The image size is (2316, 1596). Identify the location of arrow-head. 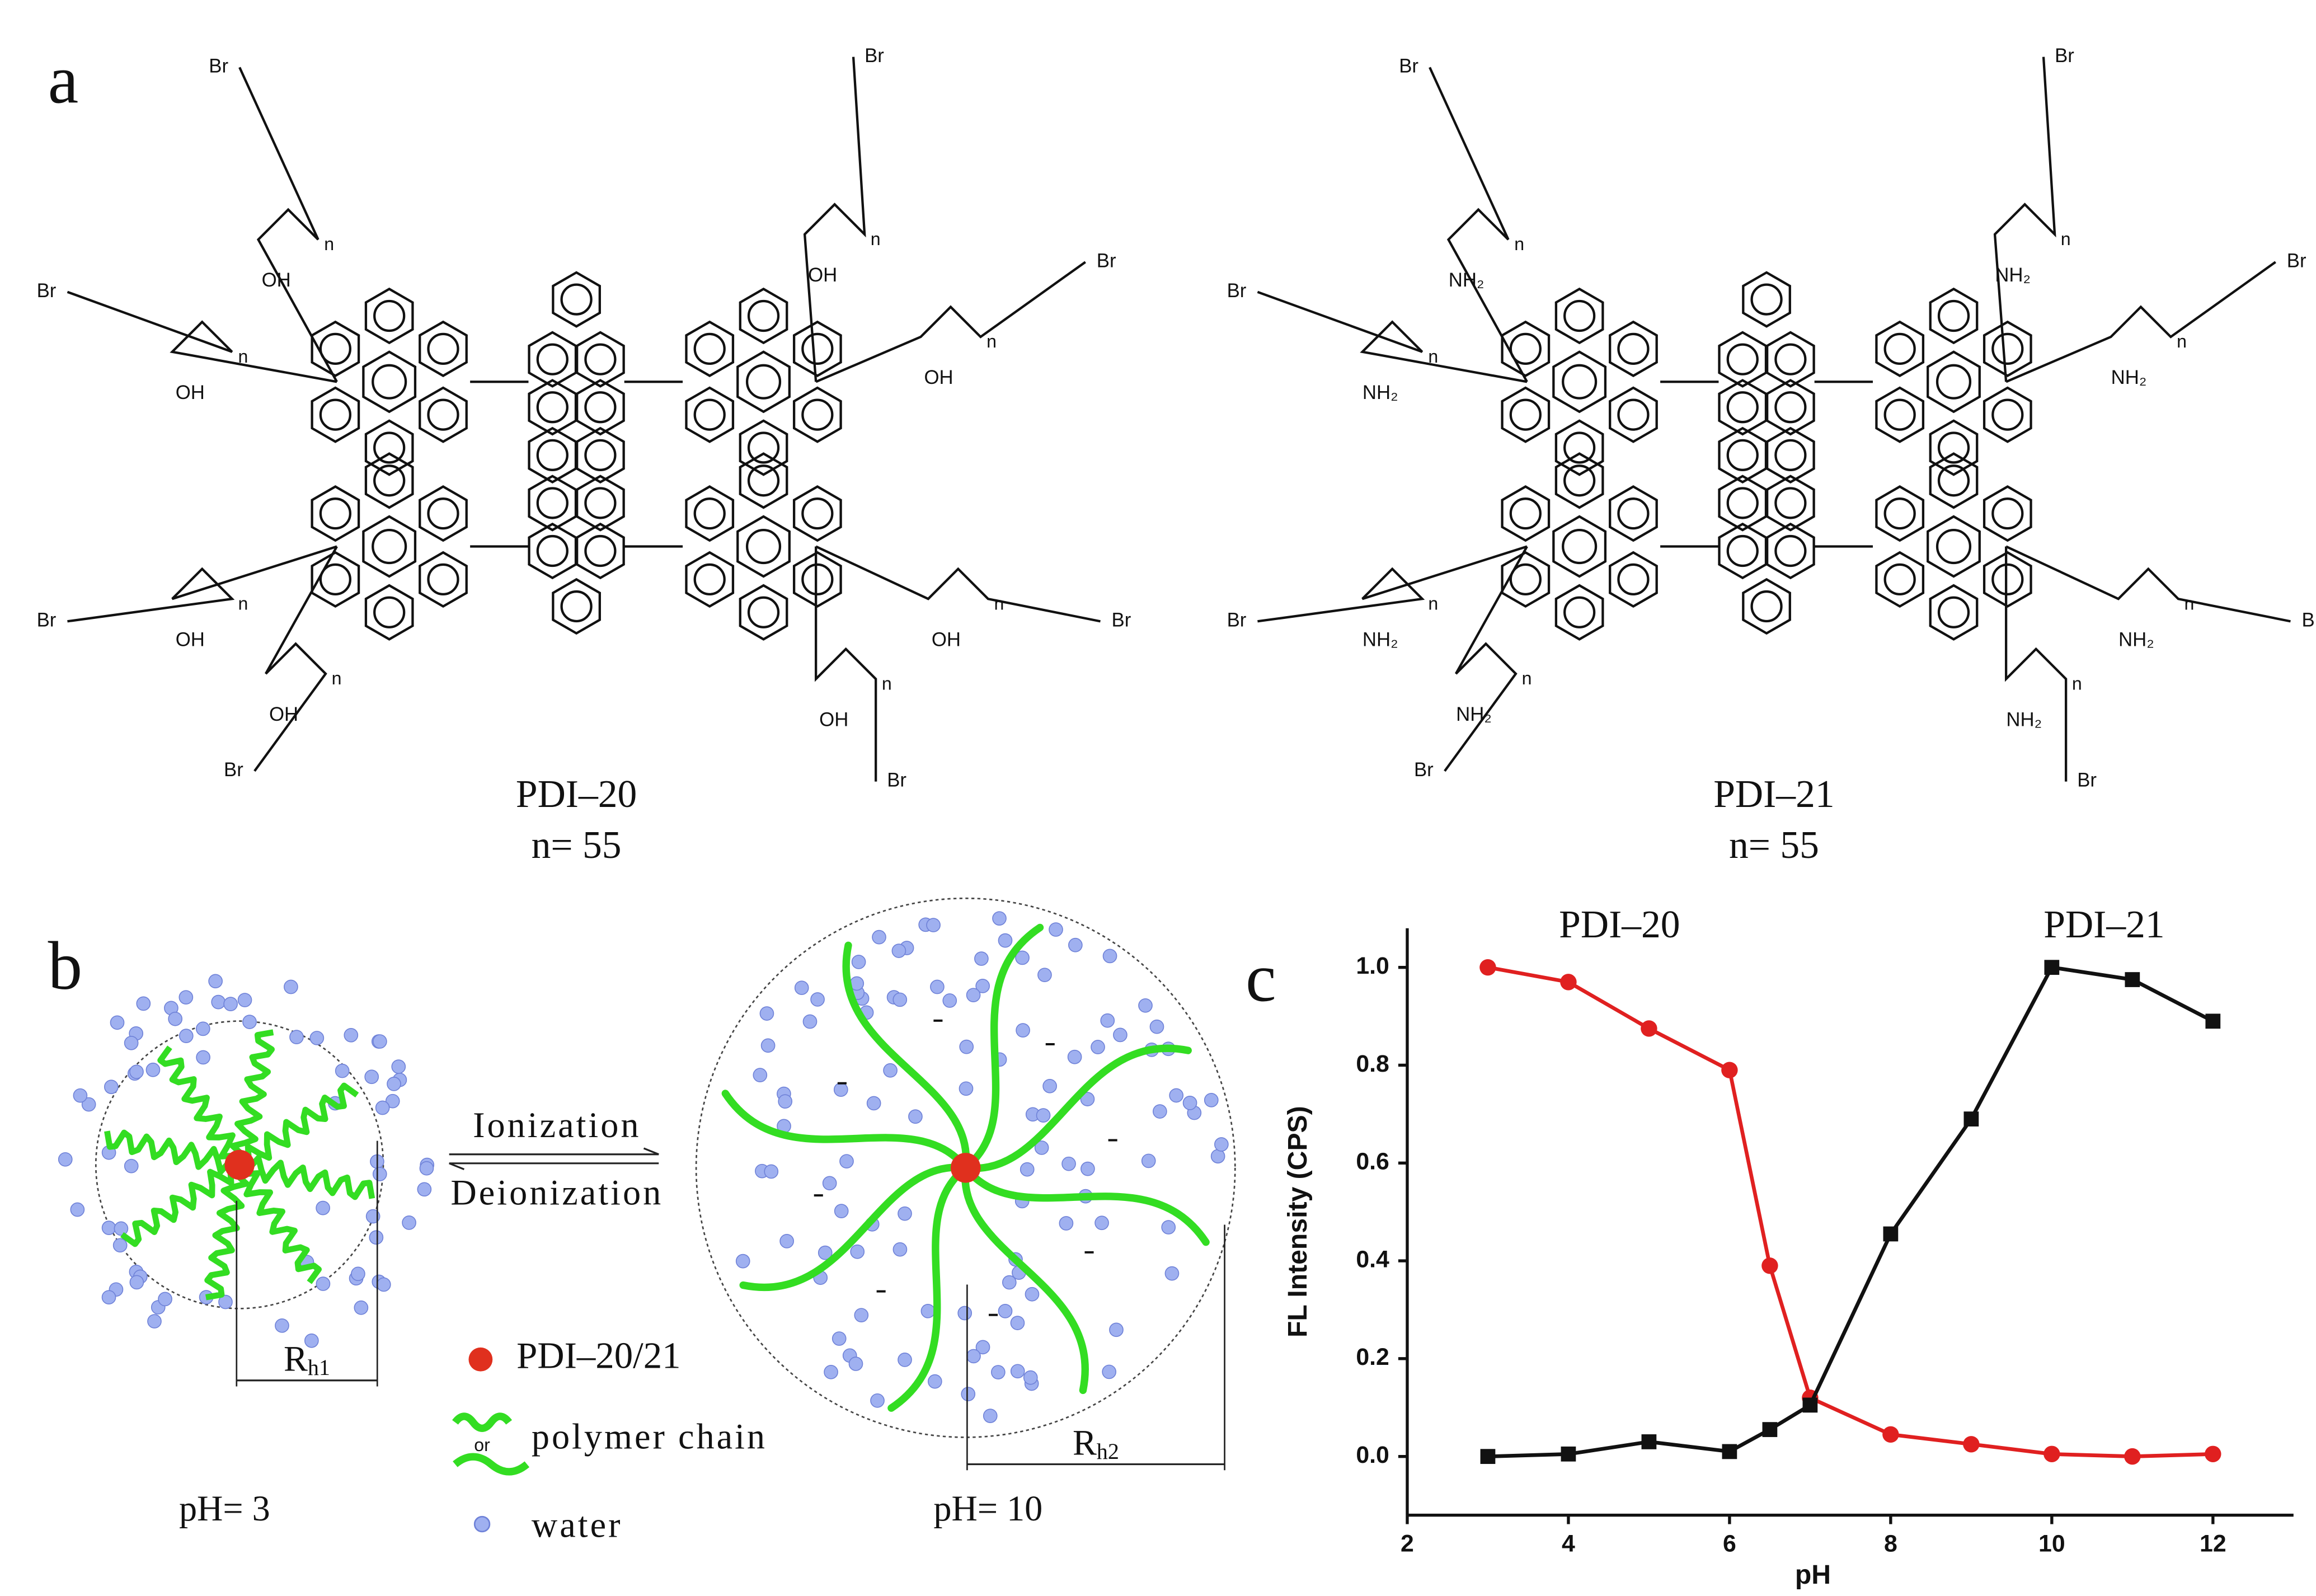
(651, 1151).